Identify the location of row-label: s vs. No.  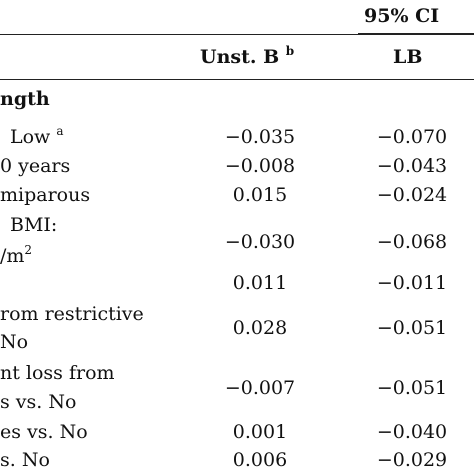
(38, 402).